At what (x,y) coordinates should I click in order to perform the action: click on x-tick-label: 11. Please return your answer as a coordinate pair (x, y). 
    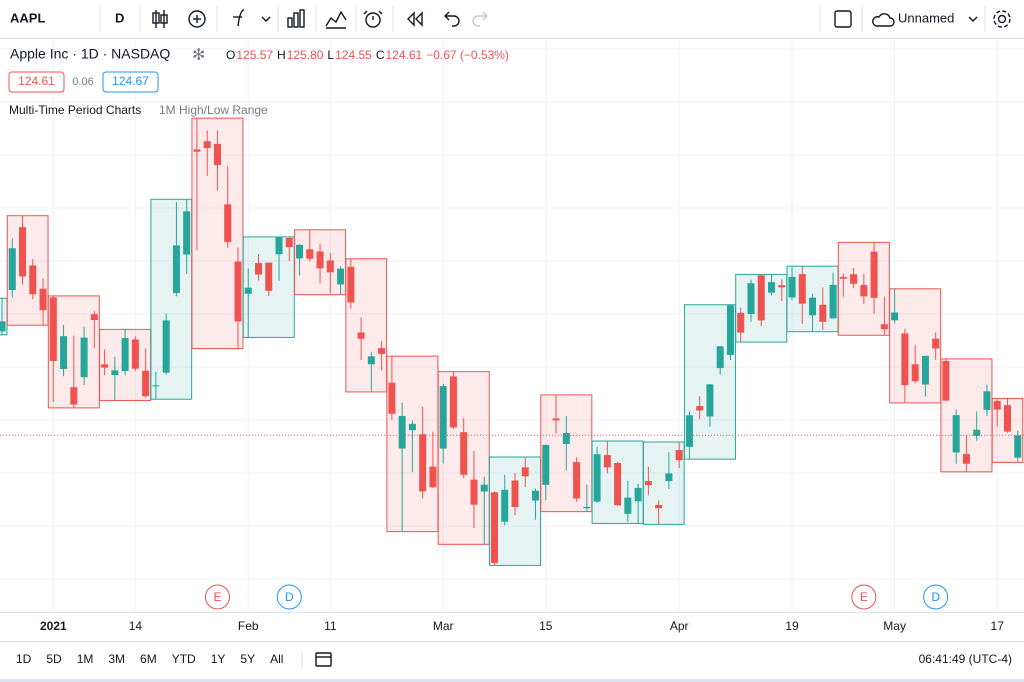
    Looking at the image, I should click on (330, 626).